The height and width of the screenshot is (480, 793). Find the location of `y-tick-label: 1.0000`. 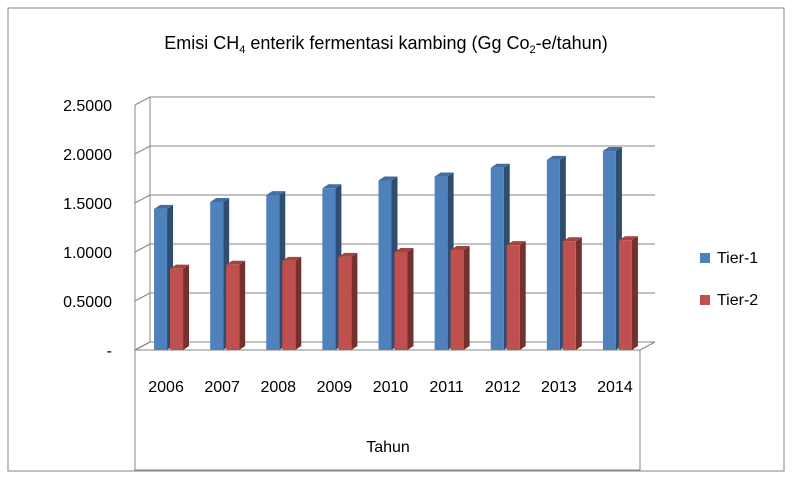

y-tick-label: 1.0000 is located at coordinates (87, 253).